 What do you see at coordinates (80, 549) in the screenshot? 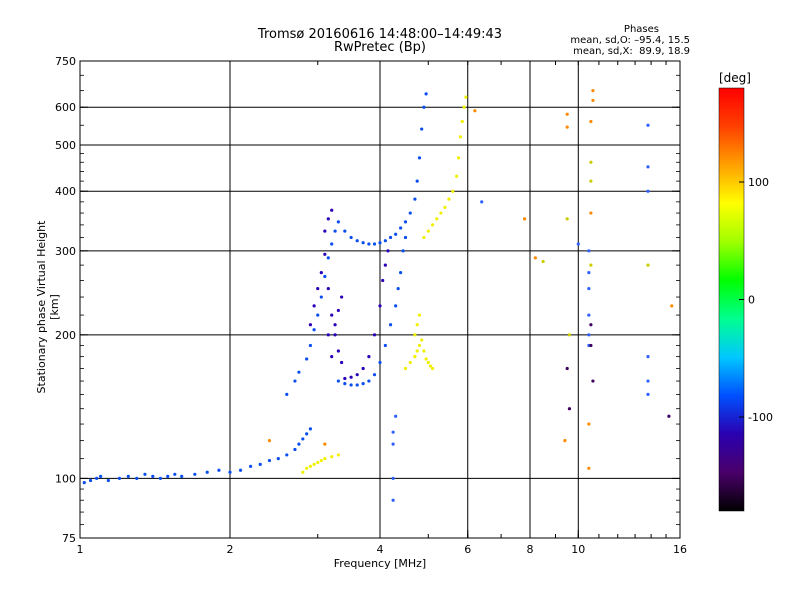
I see `x-tick-label: 1` at bounding box center [80, 549].